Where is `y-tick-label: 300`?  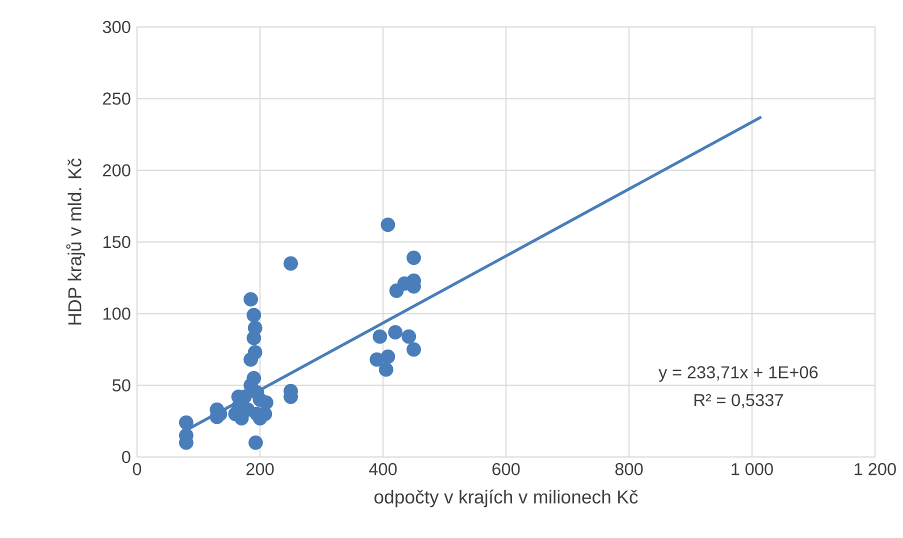
y-tick-label: 300 is located at coordinates (116, 27).